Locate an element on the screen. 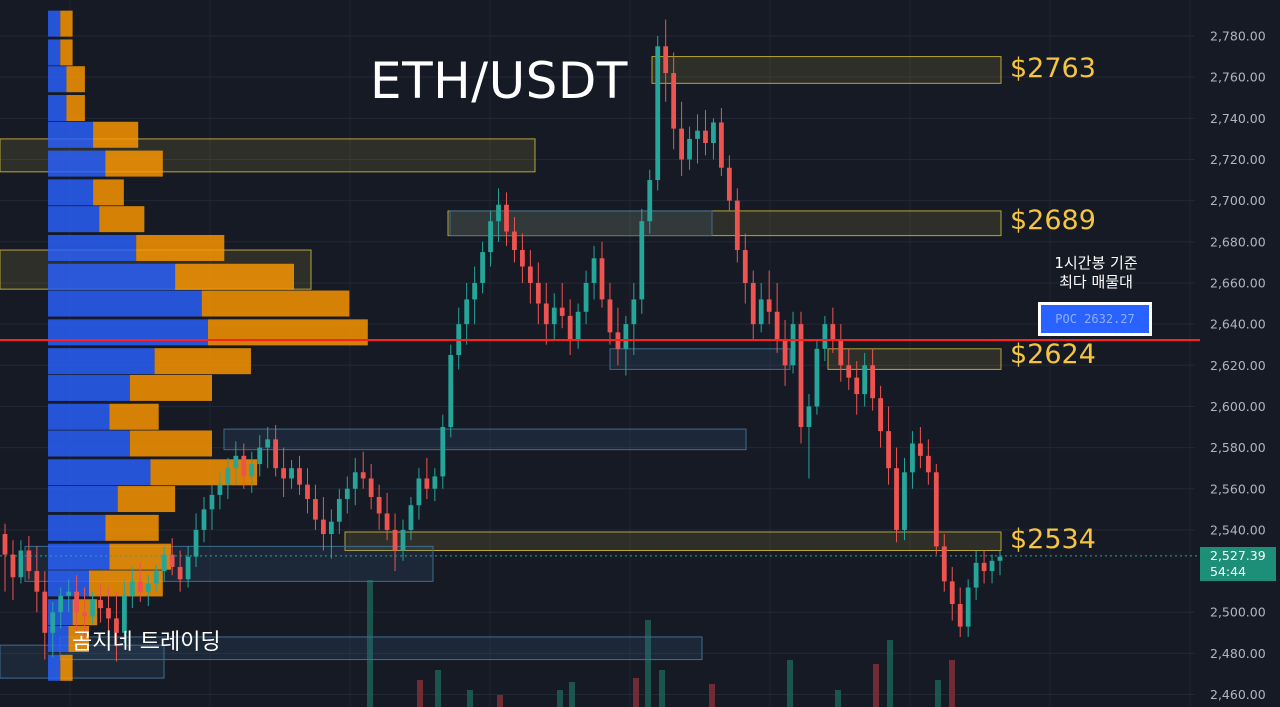 The height and width of the screenshot is (707, 1280). price-tick-label: 2,720.00 is located at coordinates (1238, 159).